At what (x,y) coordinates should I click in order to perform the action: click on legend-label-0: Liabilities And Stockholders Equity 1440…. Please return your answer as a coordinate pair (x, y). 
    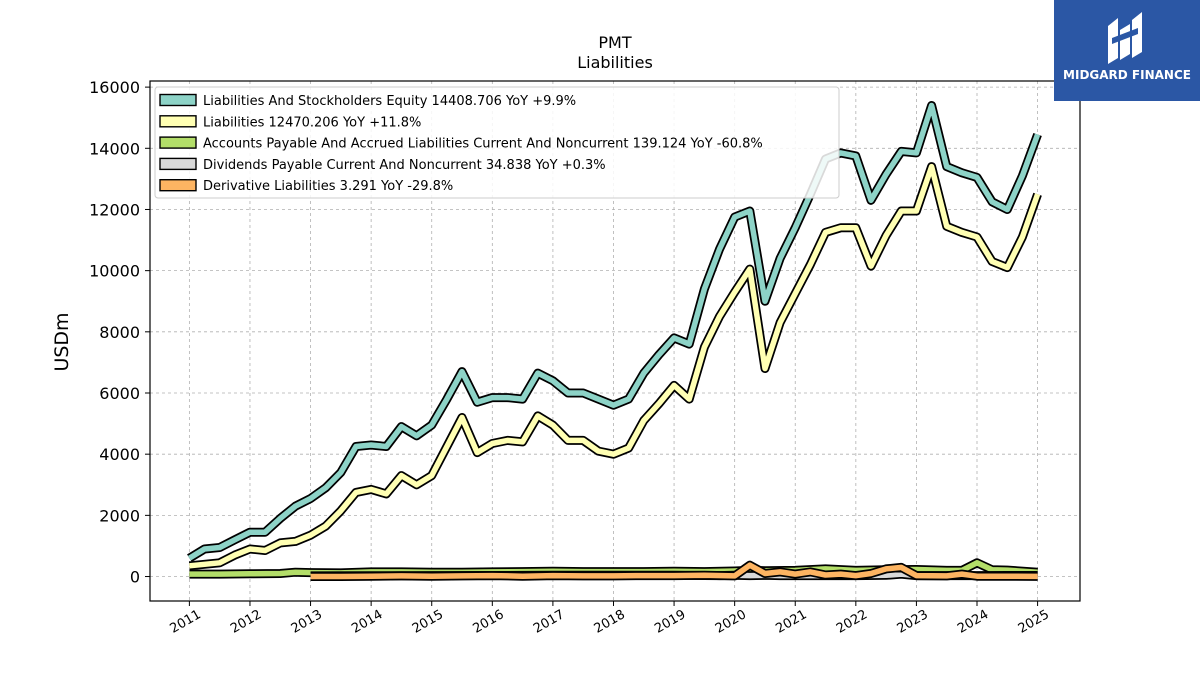
    Looking at the image, I should click on (389, 101).